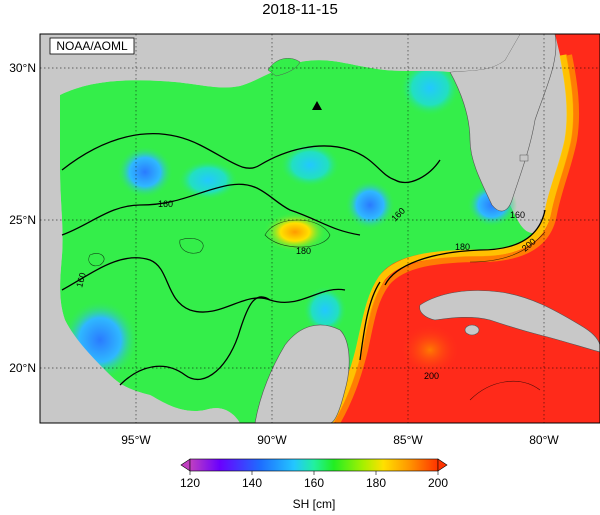  Describe the element at coordinates (408, 440) in the screenshot. I see `lon-label: 85°W` at that location.